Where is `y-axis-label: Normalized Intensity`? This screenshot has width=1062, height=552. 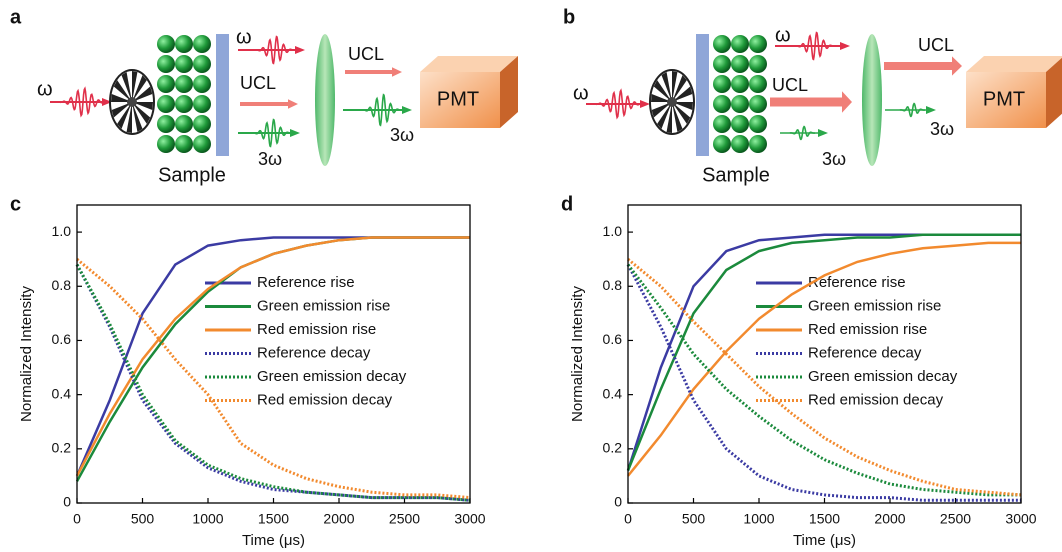
y-axis-label: Normalized Intensity is located at coordinates (26, 354).